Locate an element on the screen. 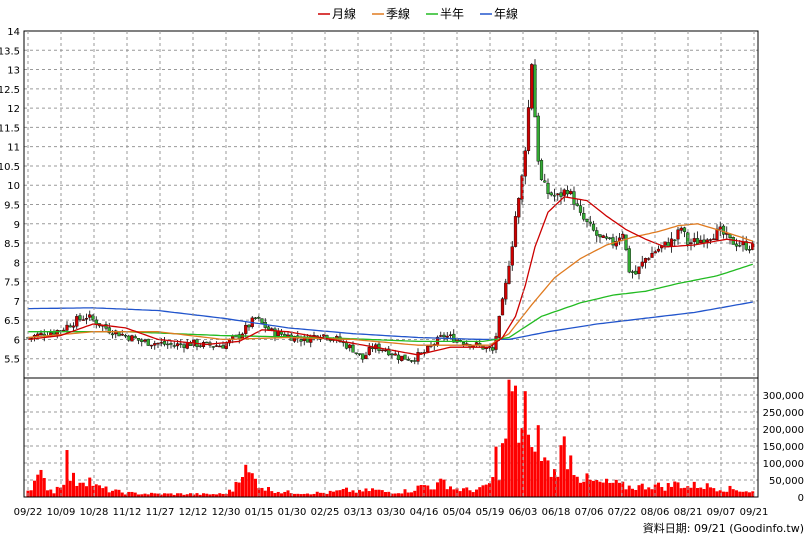  price-tick-label: 6 is located at coordinates (17, 340).